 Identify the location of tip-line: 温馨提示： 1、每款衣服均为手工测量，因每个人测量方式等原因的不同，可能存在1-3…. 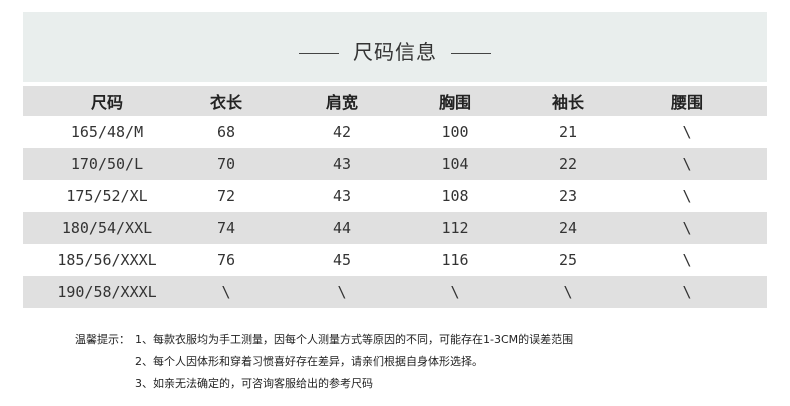
(324, 342).